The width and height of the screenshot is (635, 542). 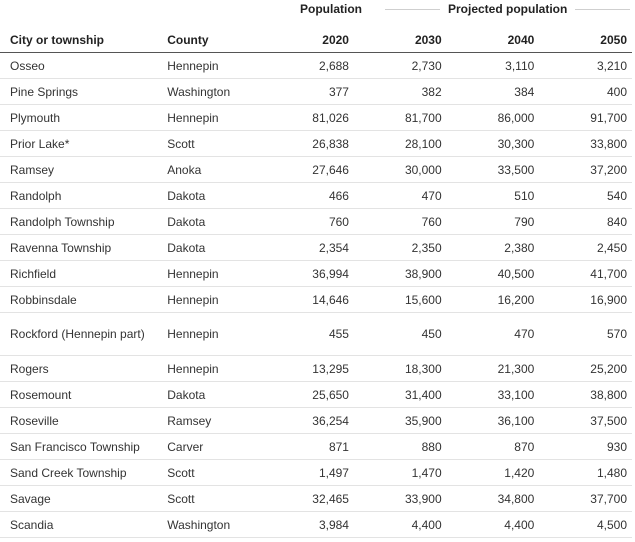 What do you see at coordinates (585, 420) in the screenshot?
I see `value-2050-cell: 37,500` at bounding box center [585, 420].